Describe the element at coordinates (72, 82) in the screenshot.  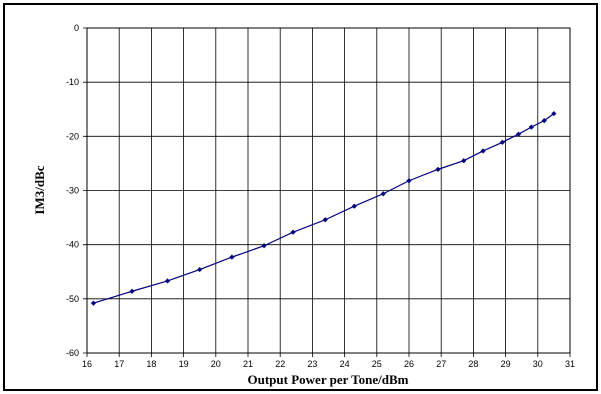
I see `y-tick-label: -10` at that location.